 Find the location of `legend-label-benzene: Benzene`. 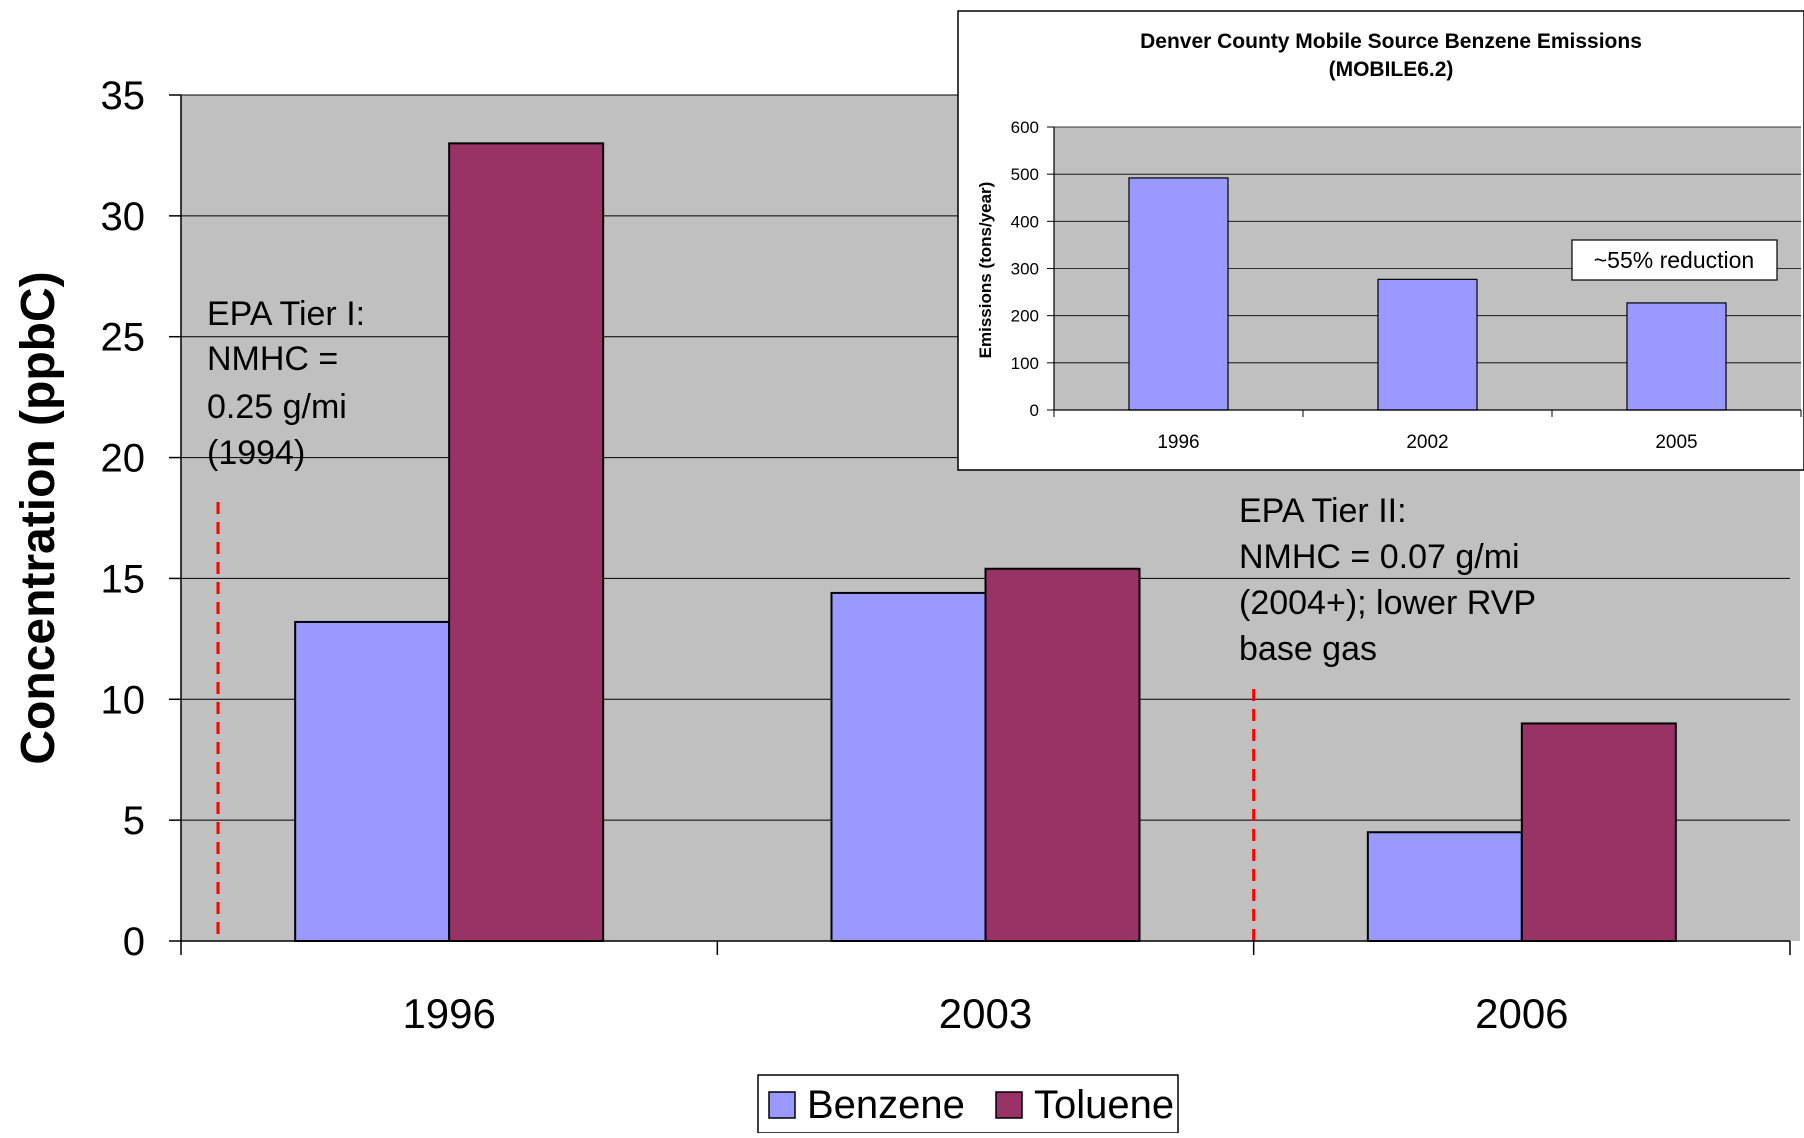

legend-label-benzene: Benzene is located at coordinates (886, 1105).